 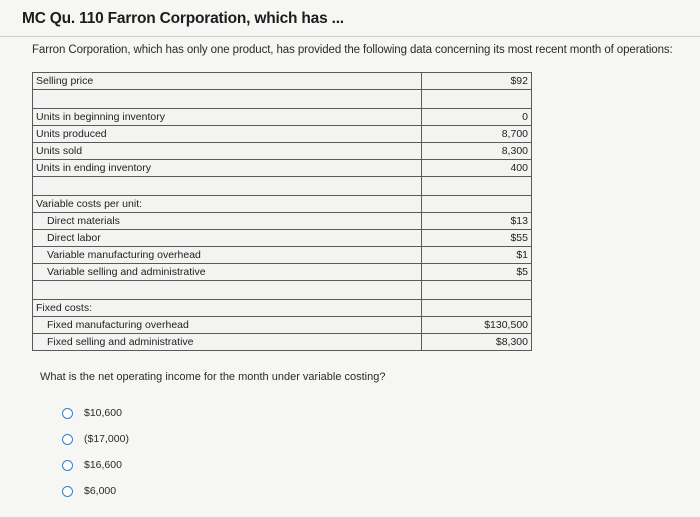 I want to click on answer-option-label: $16,600, so click(x=103, y=465).